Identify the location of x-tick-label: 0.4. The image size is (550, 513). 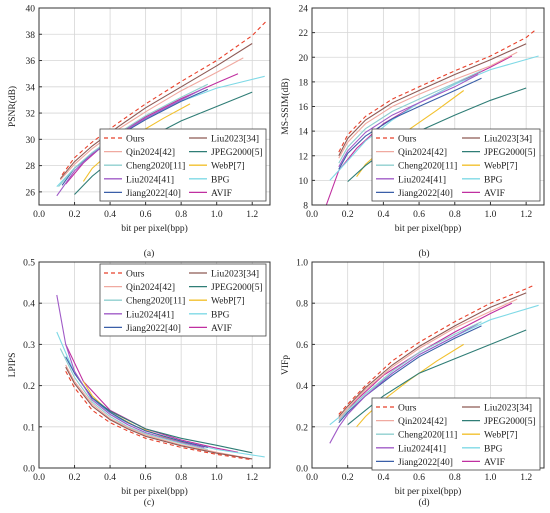
(110, 215).